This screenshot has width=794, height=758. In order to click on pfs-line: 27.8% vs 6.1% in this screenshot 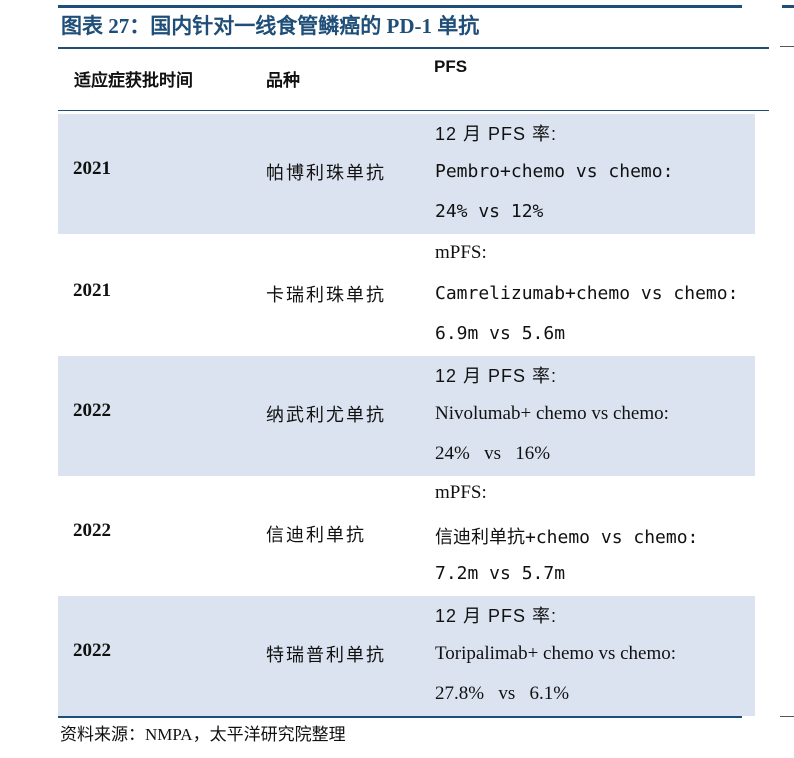, I will do `click(502, 693)`.